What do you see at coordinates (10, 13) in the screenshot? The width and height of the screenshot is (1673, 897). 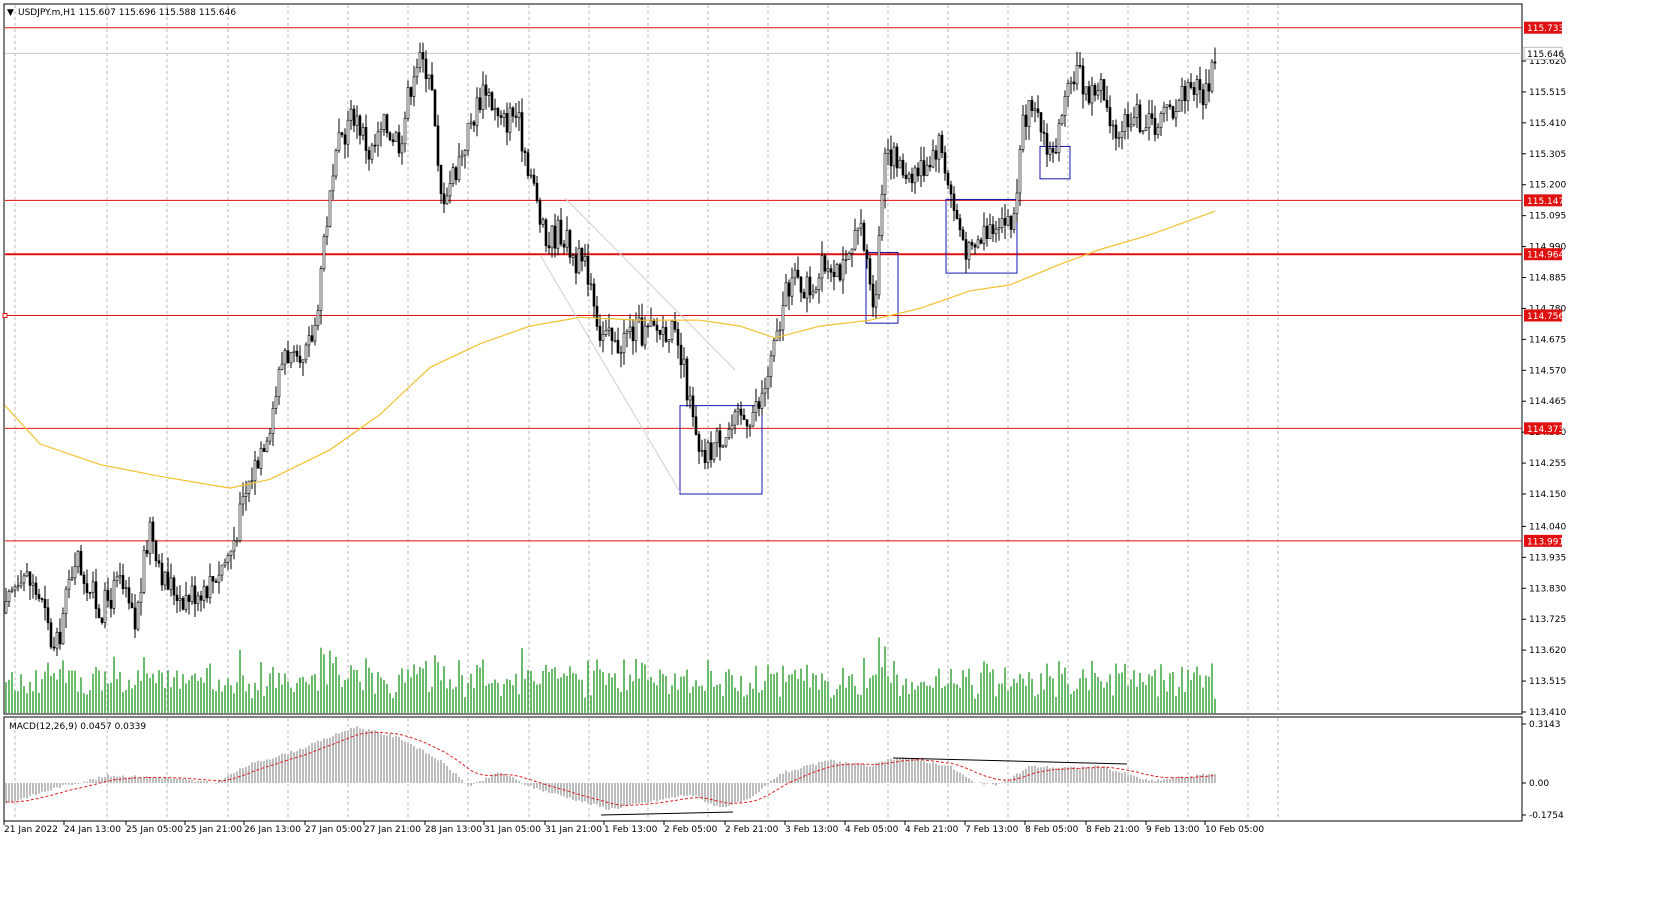 I see `chart-collapse-icon: ▼` at bounding box center [10, 13].